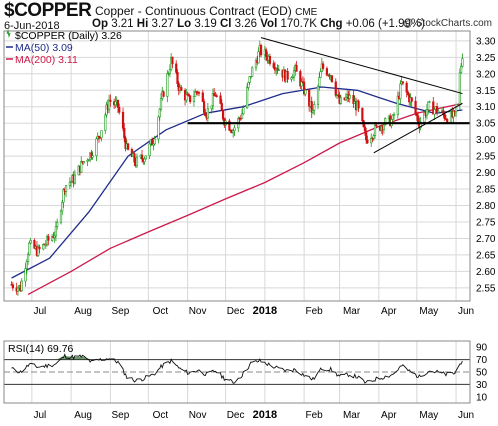 The width and height of the screenshot is (498, 426). I want to click on triangle-trendline, so click(418, 128).